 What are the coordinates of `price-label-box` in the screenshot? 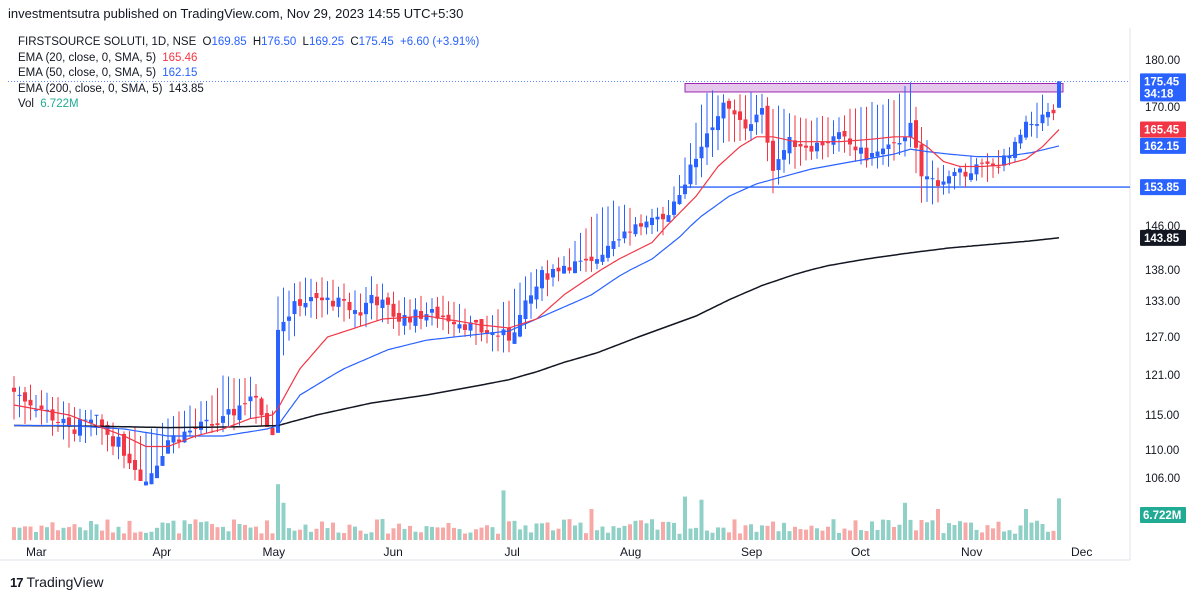 It's located at (1163, 237).